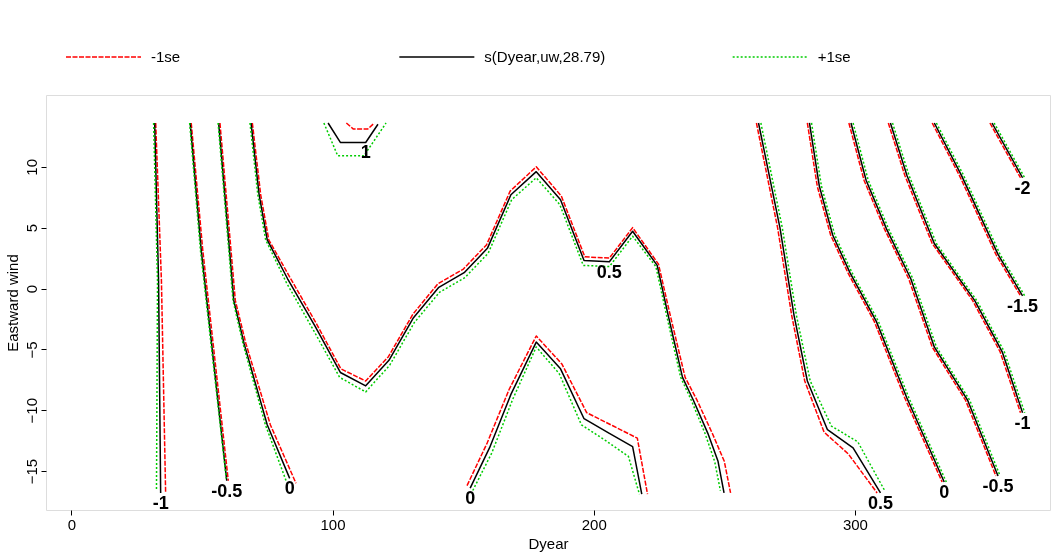 The width and height of the screenshot is (1055, 556). Describe the element at coordinates (72, 524) in the screenshot. I see `x-tick-label: 0` at that location.